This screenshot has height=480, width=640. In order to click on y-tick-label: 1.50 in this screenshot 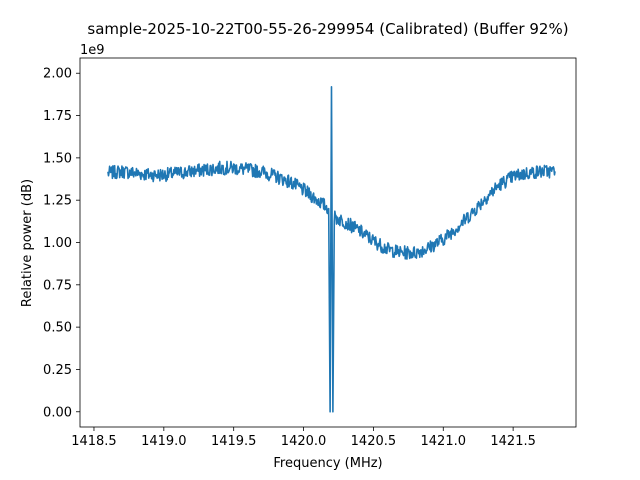, I will do `click(57, 158)`.